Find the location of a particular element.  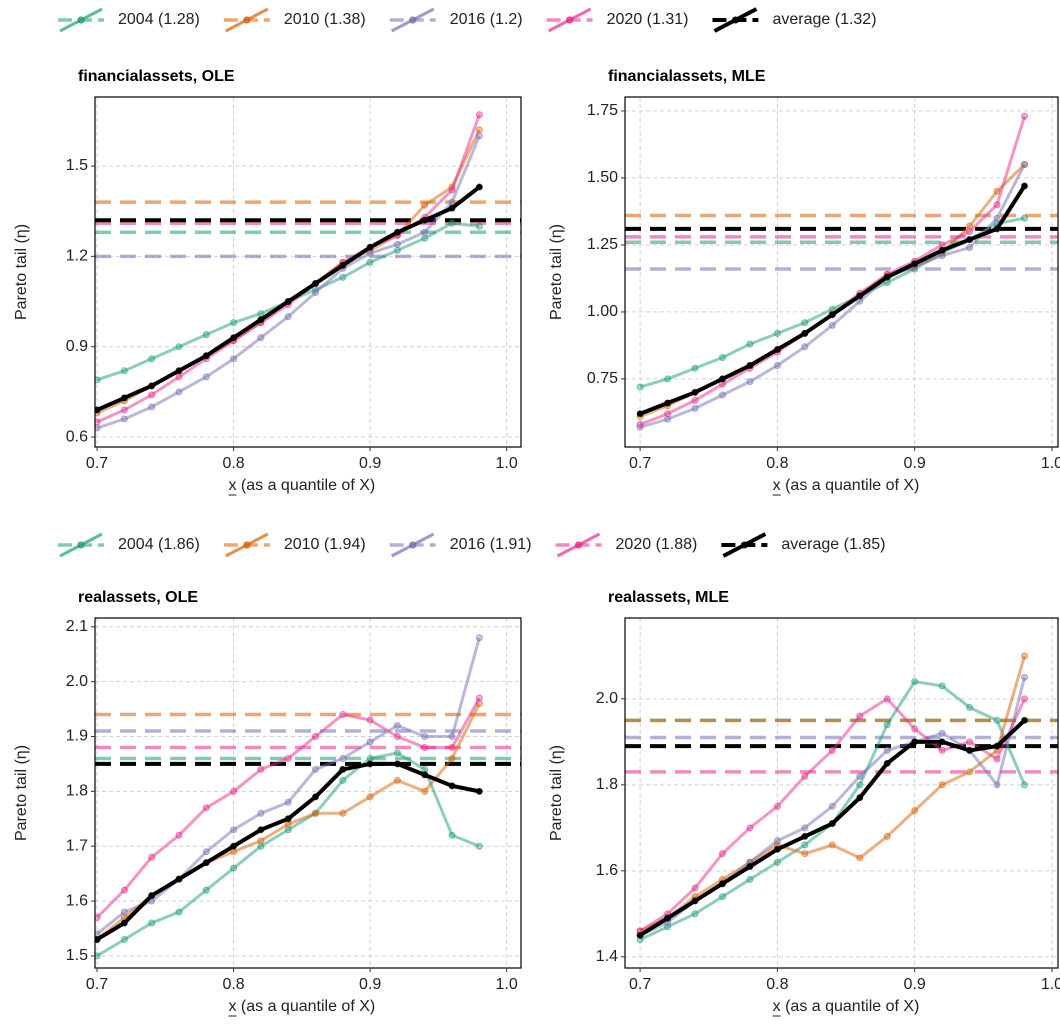

y-tick-label: 1.7 is located at coordinates (77, 845).